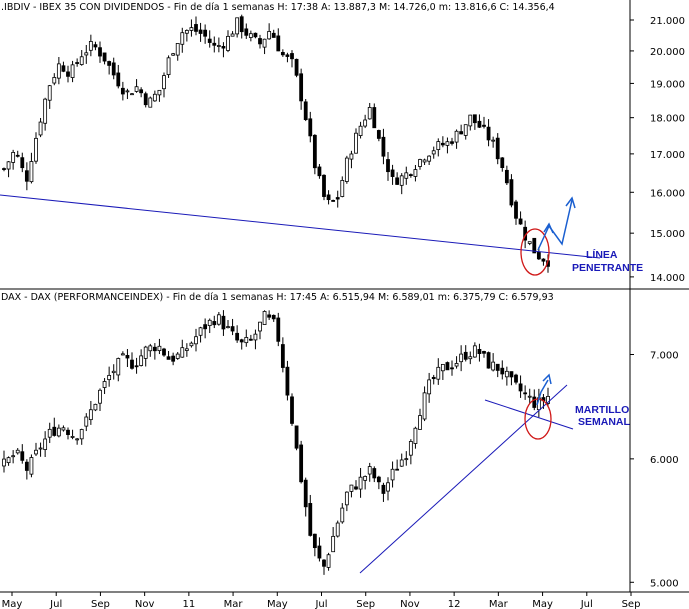  Describe the element at coordinates (667, 278) in the screenshot. I see `ibex-y-tick-label: 14.000` at that location.